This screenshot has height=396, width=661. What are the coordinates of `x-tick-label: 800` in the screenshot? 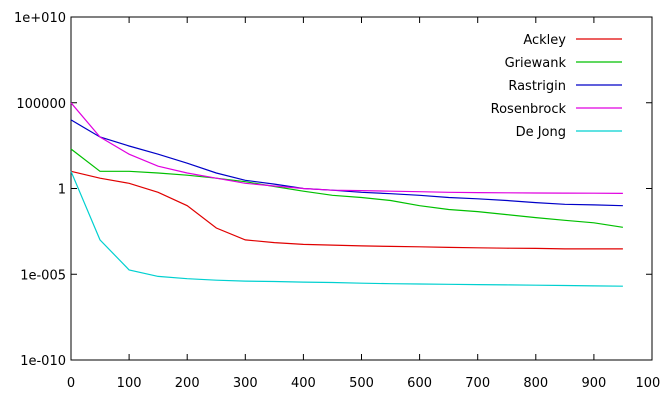 It's located at (535, 383).